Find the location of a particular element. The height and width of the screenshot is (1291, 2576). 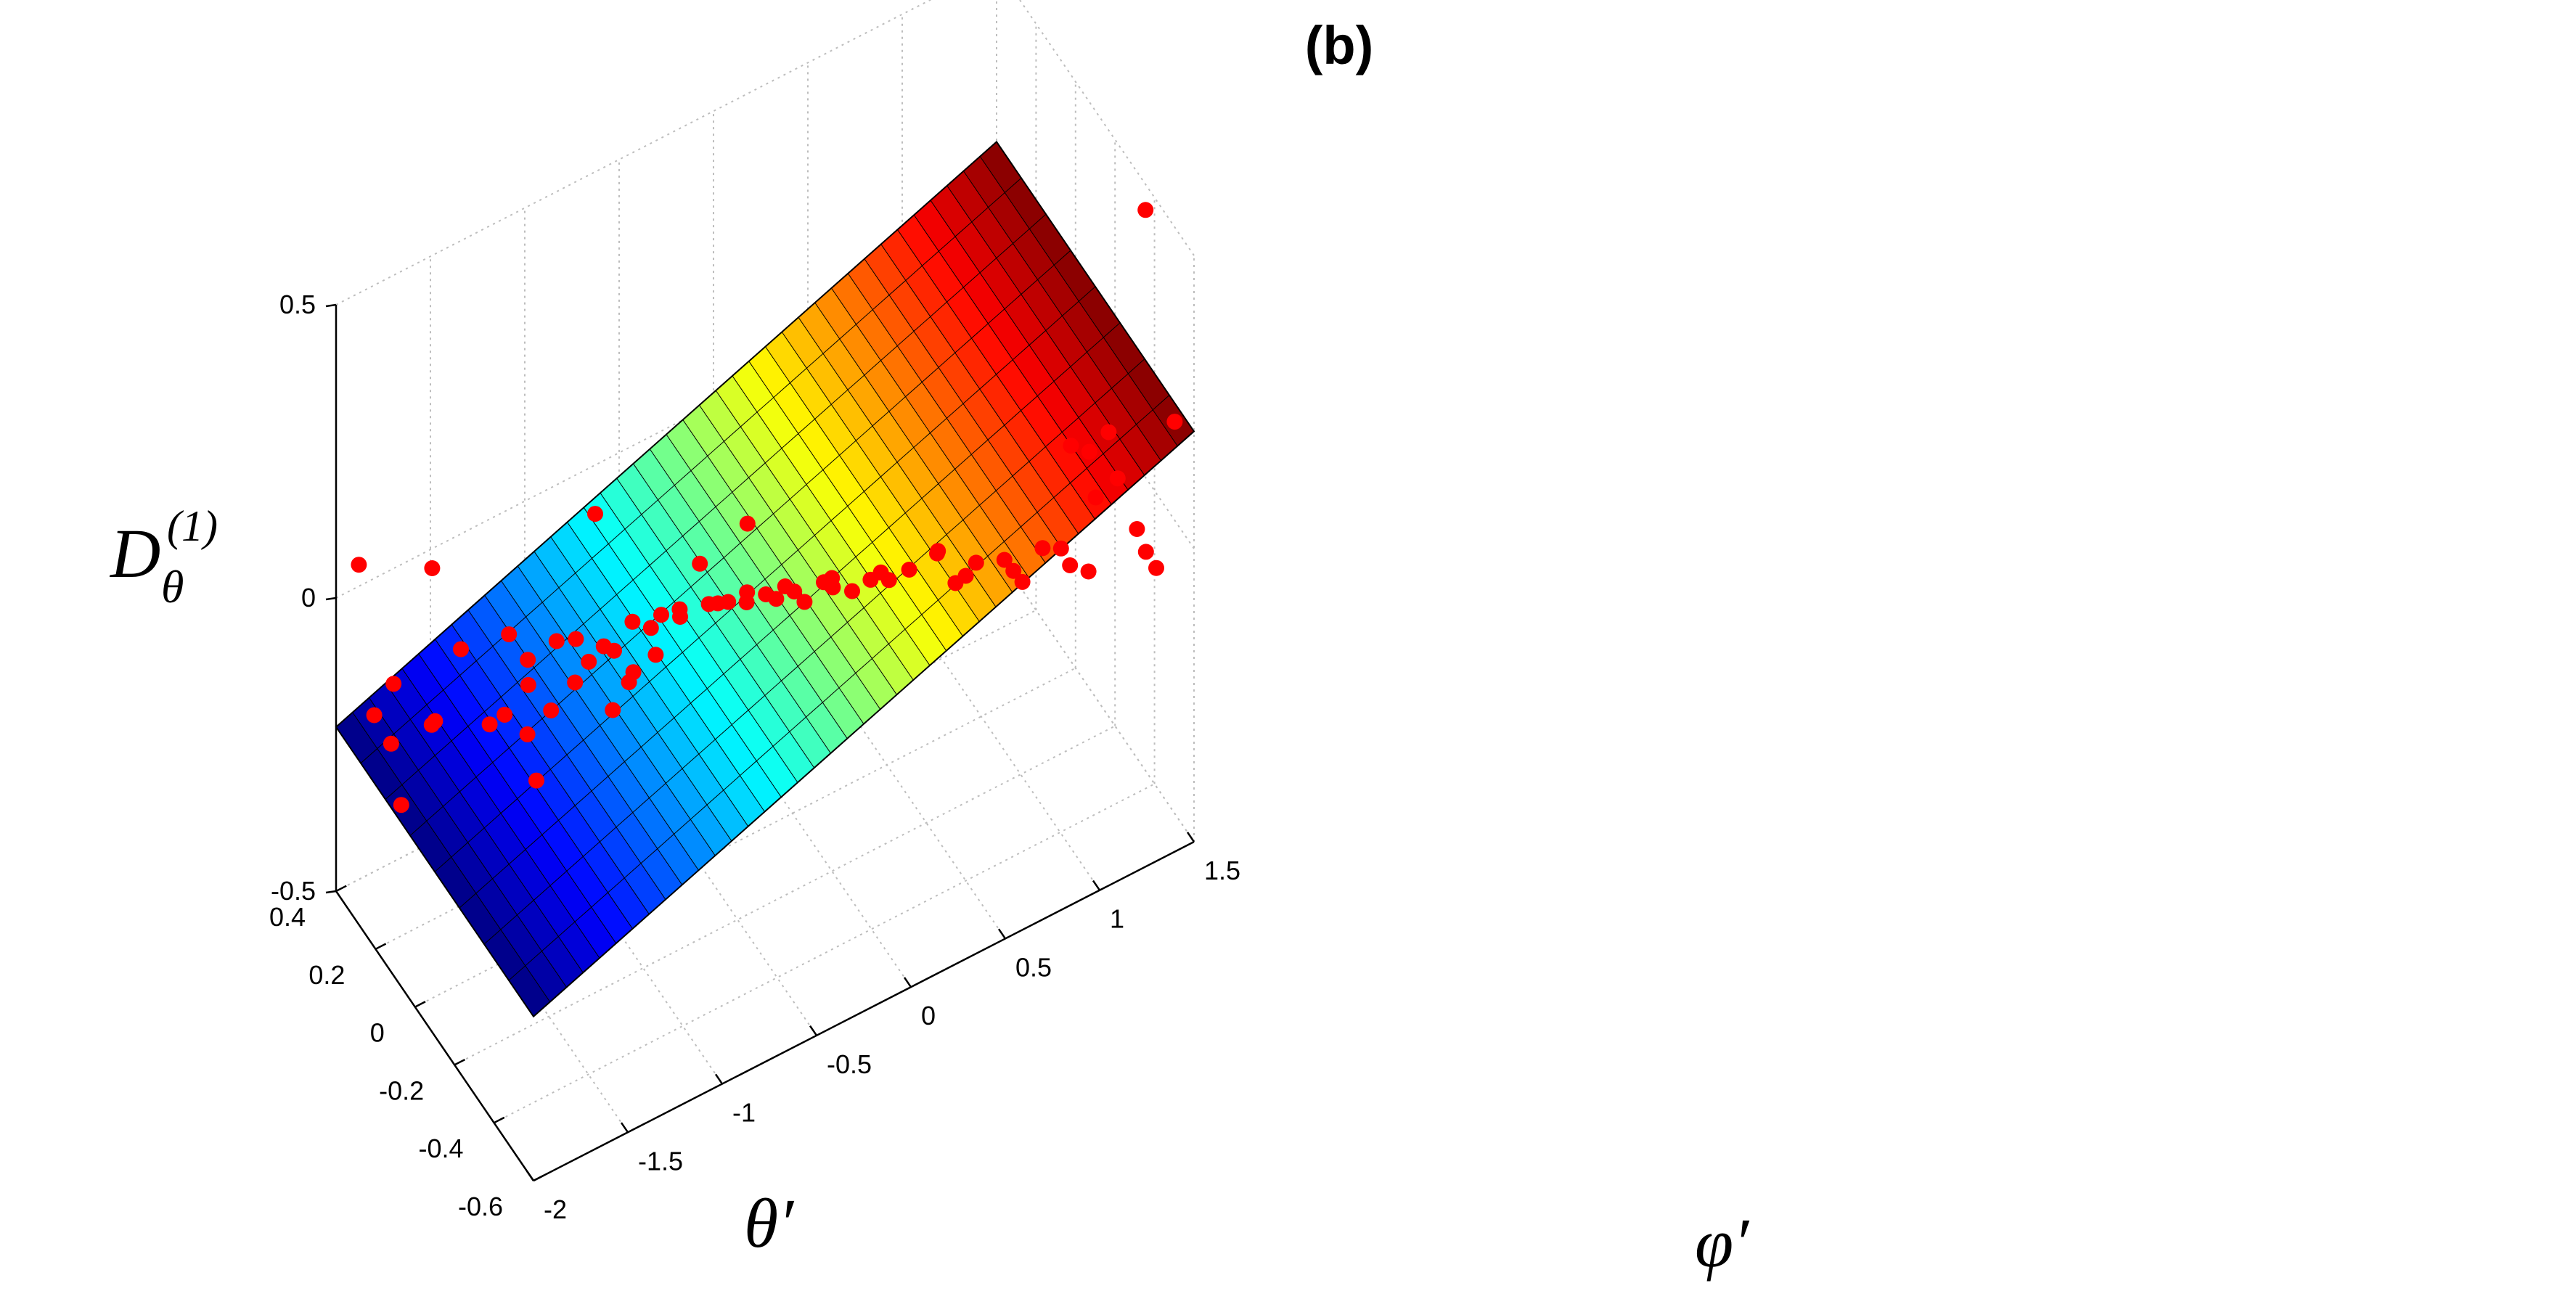

z-axis-label: D θ (1) is located at coordinates (163, 557).